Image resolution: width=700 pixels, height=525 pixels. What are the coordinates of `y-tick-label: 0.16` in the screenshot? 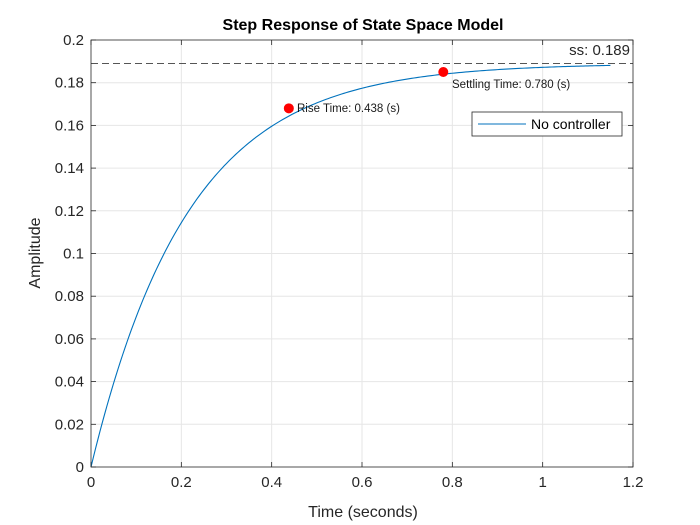 It's located at (69, 125).